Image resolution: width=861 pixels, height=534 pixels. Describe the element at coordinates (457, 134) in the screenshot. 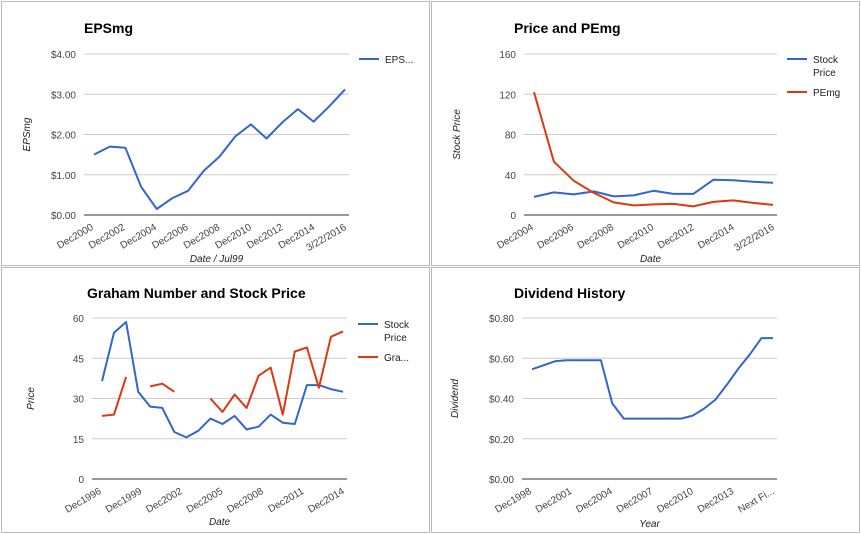

I see `y-axis-label: Stock Price` at that location.